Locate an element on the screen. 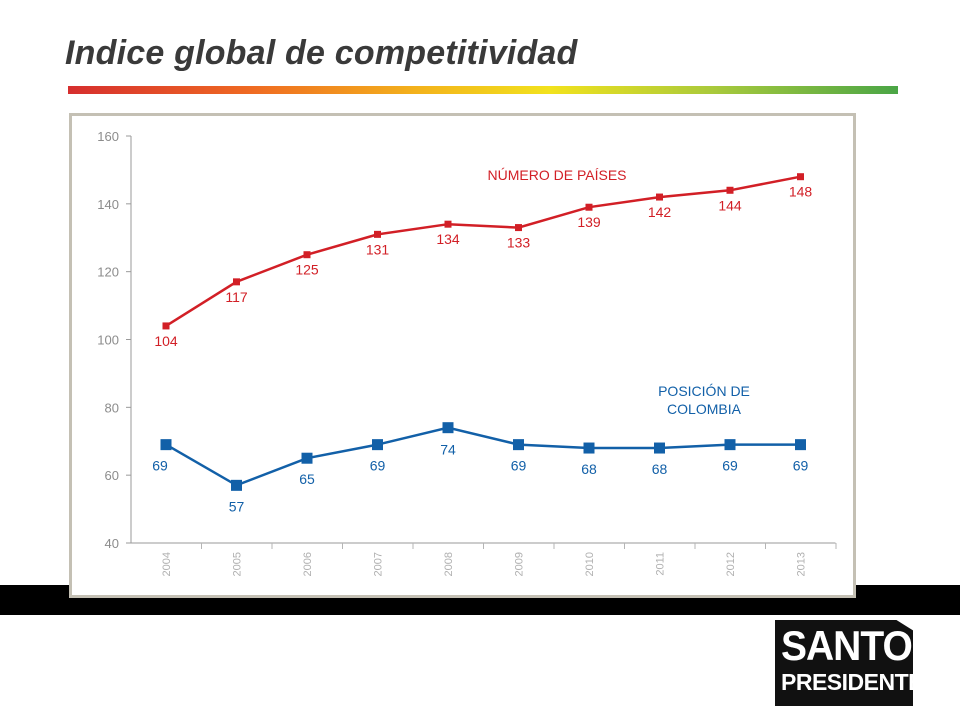  x-tick-label: 2008 is located at coordinates (449, 564).